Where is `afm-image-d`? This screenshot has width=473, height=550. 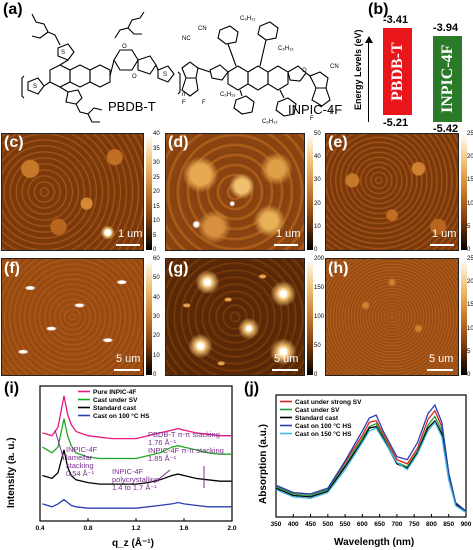 afm-image-d is located at coordinates (235, 192).